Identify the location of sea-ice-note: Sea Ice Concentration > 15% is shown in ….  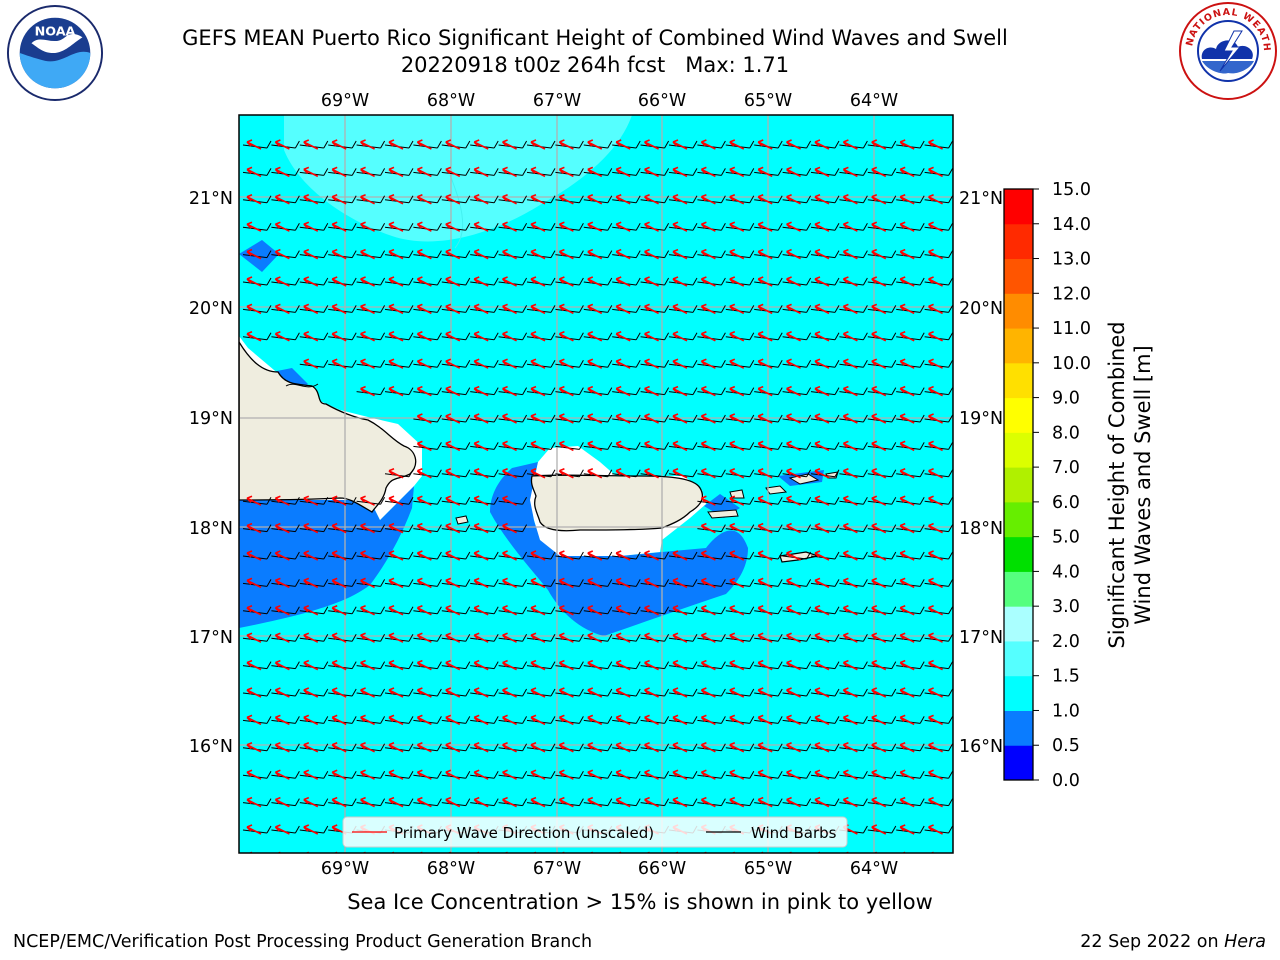
(640, 902).